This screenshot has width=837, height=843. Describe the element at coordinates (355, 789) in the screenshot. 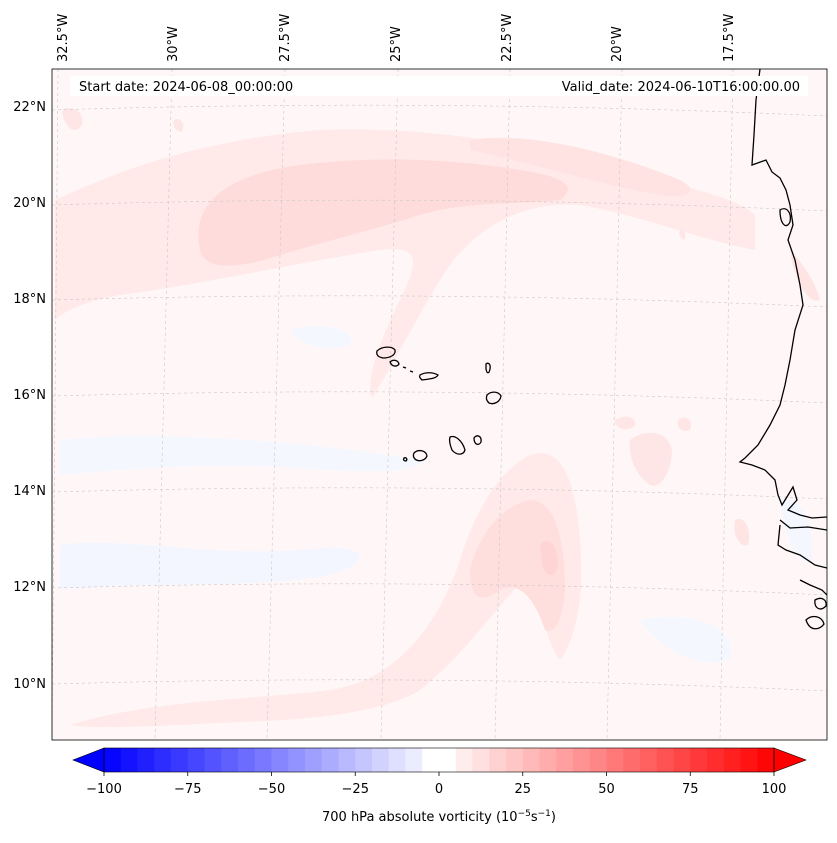

I see `colorbar-tick-label: −25` at that location.